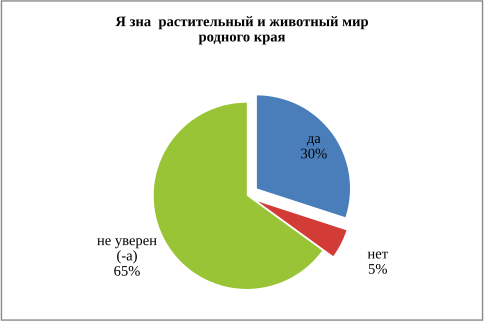  I want to click on slice-label: не уверен (-а), so click(127, 251).